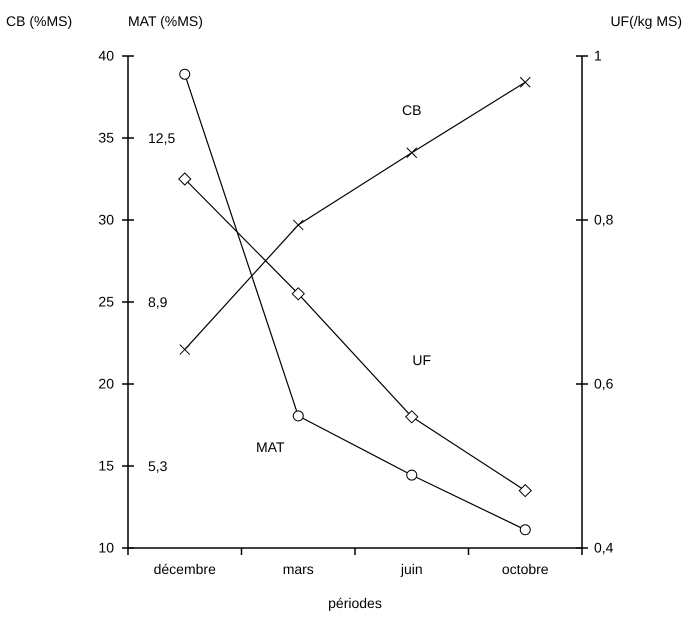  What do you see at coordinates (185, 569) in the screenshot?
I see `x-tick-label: décembre` at bounding box center [185, 569].